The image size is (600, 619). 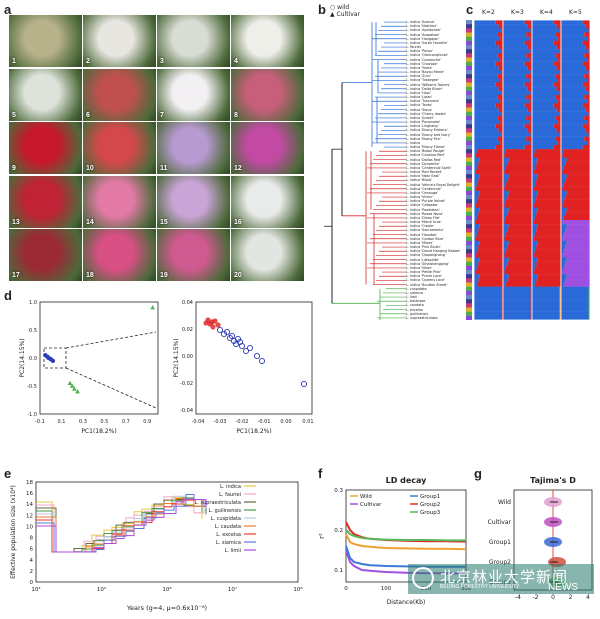 I want to click on x-tick-label: 10⁵, so click(x=101, y=589).